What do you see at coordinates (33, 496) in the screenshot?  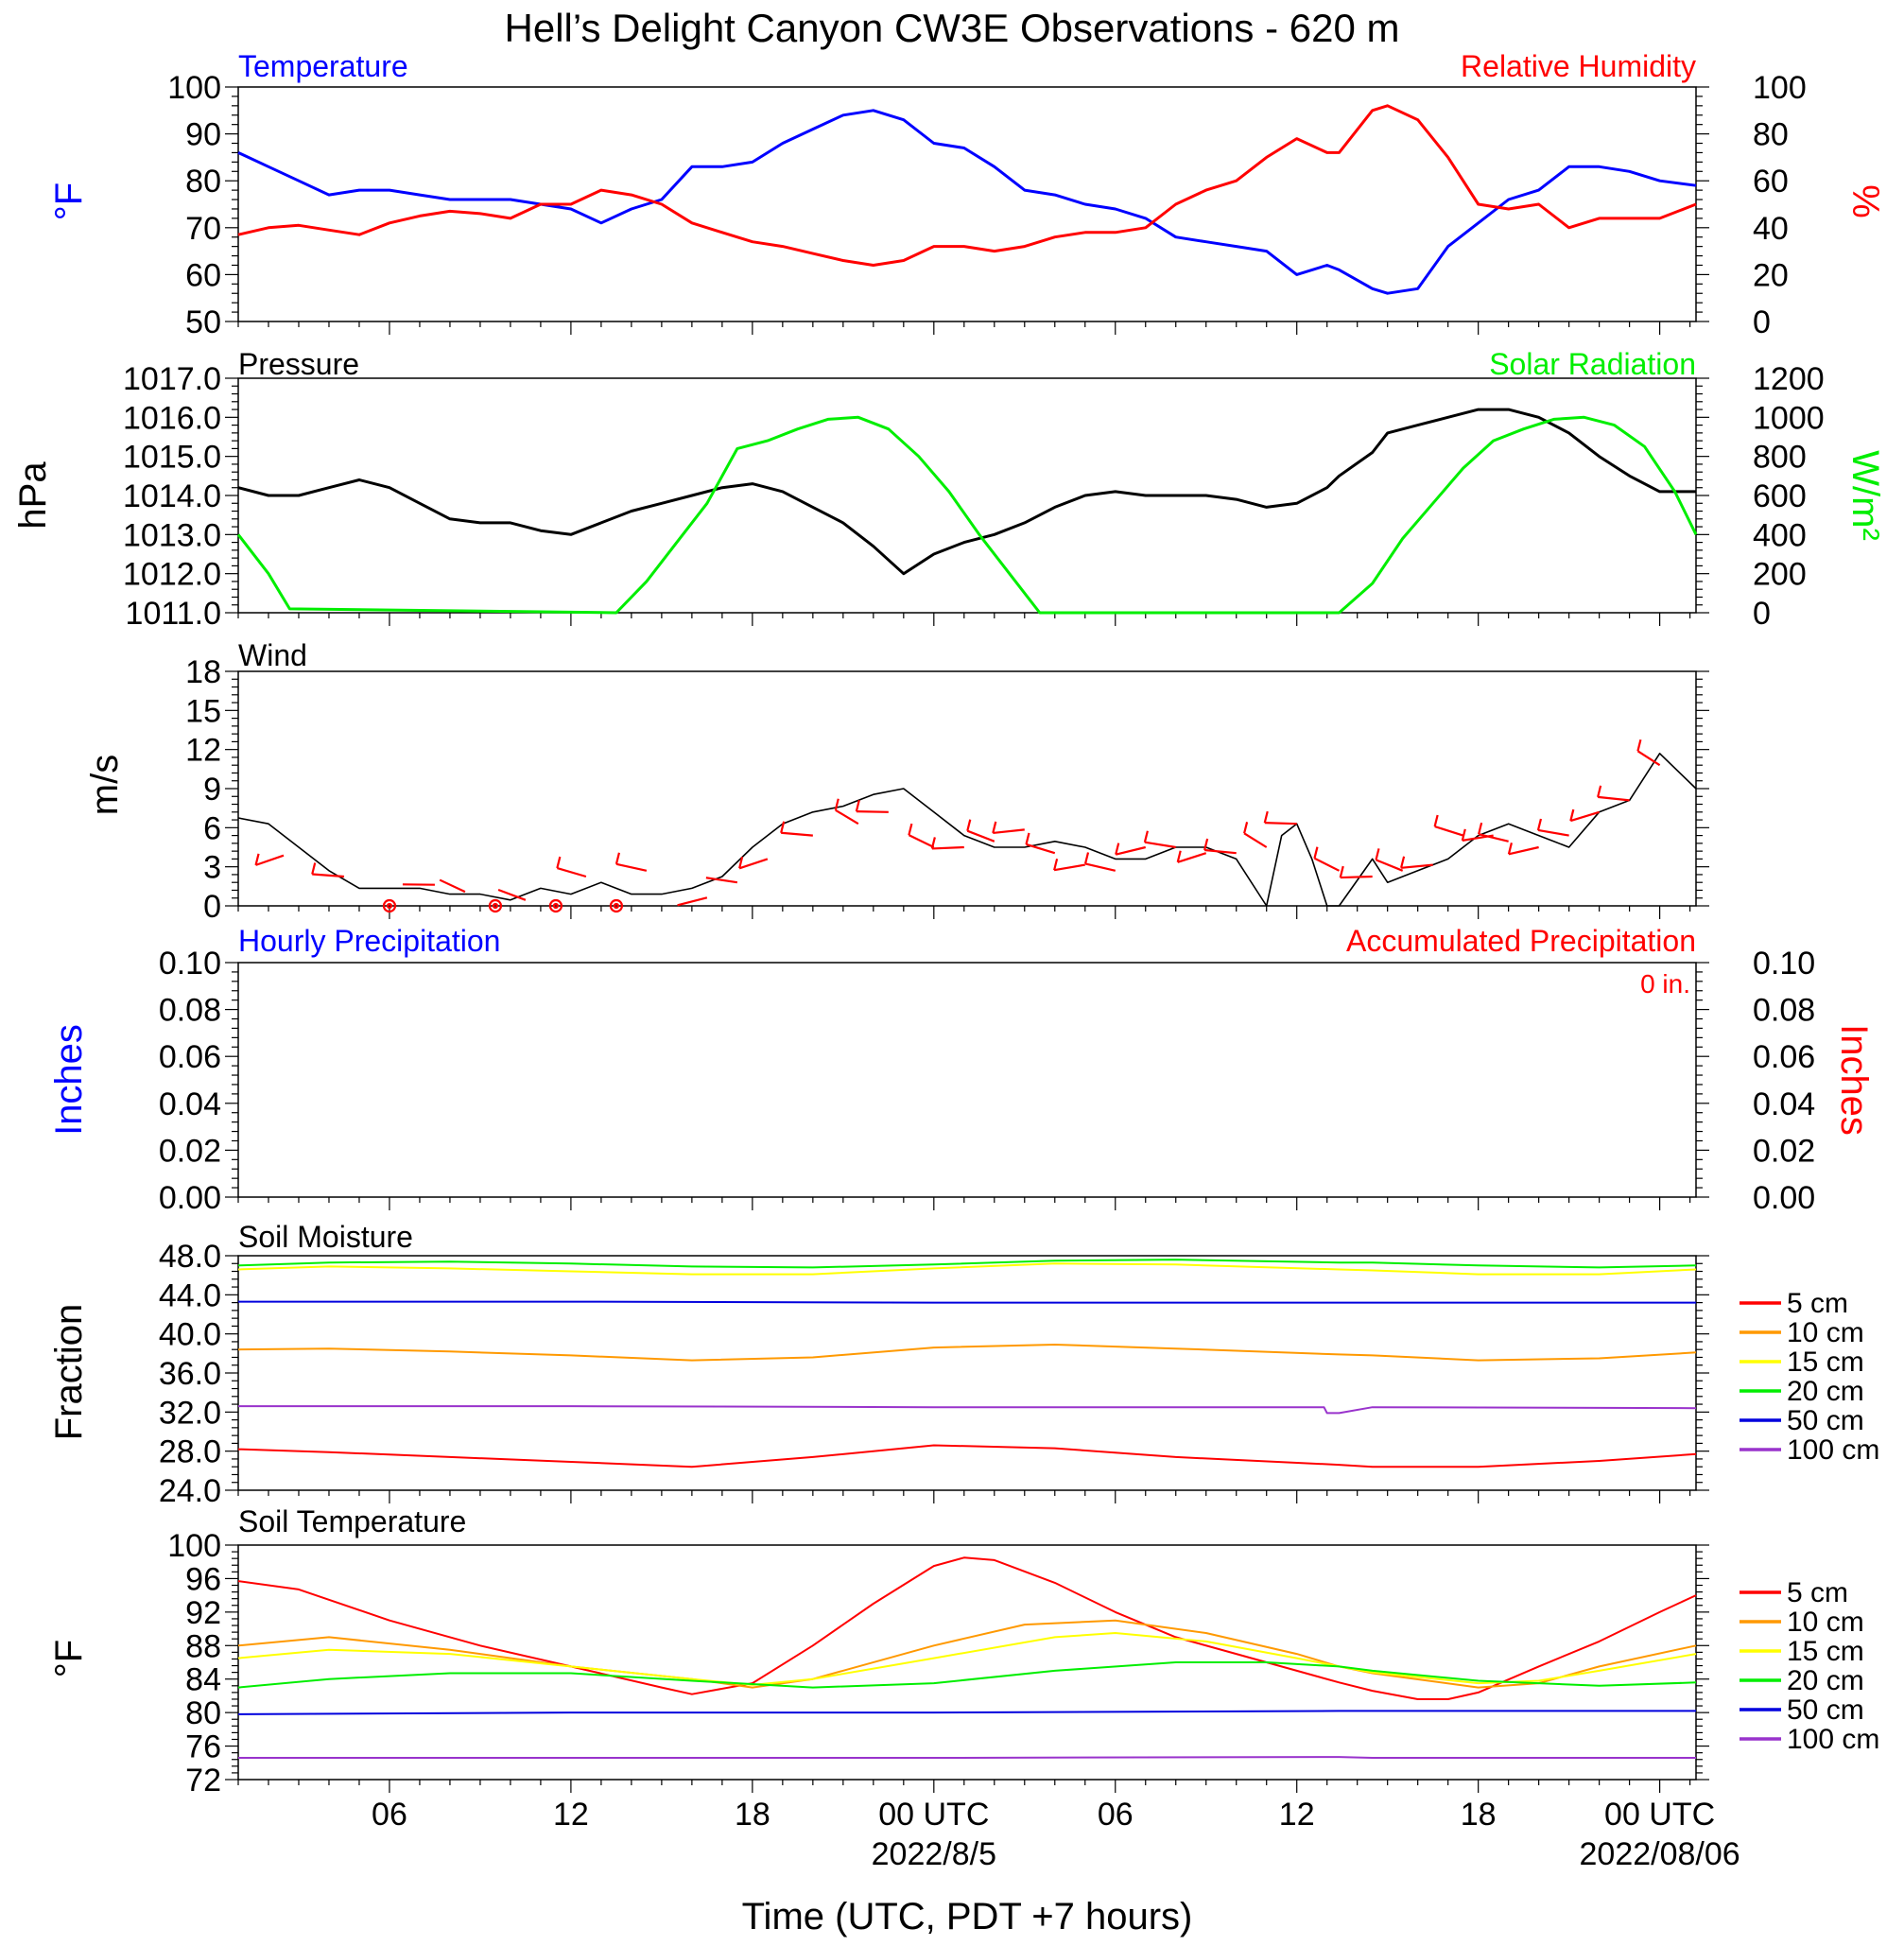 I see `pressure-ylabel: hPa` at bounding box center [33, 496].